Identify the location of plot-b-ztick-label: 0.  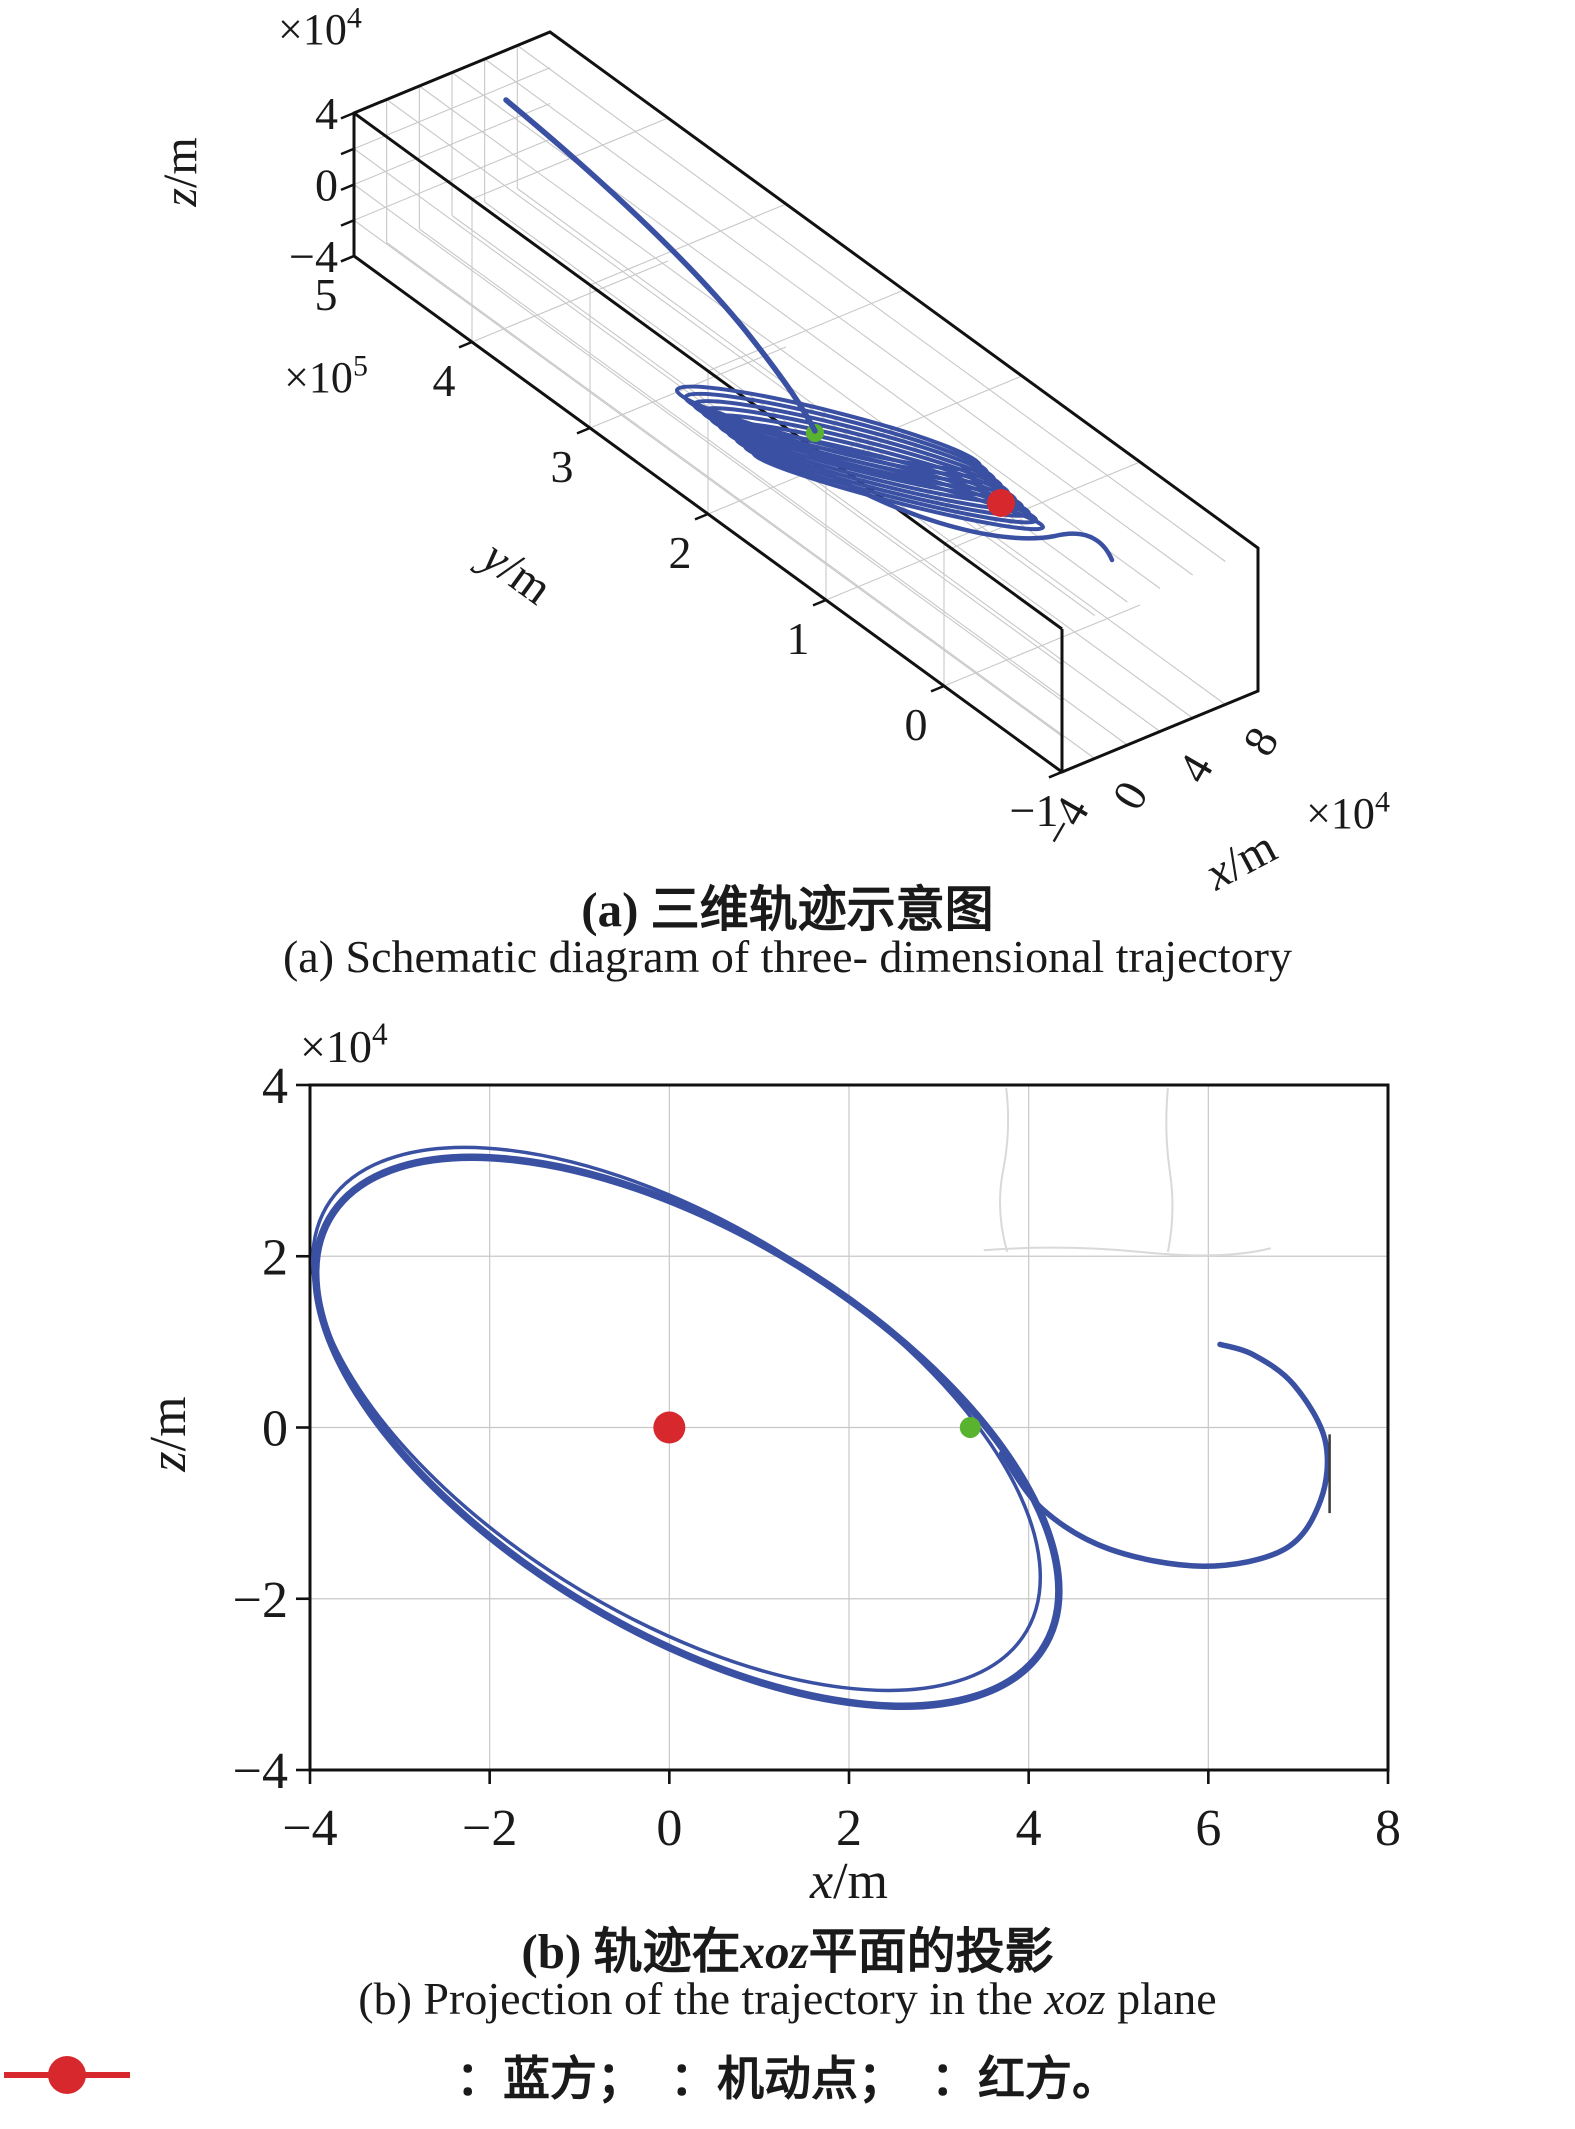
(275, 1429).